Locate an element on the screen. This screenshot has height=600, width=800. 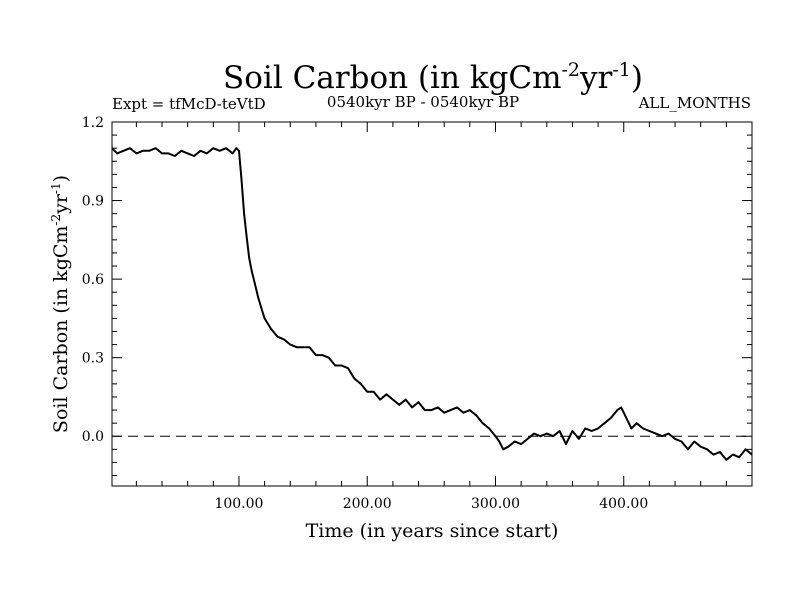
x-axis-label: Time (in years since start) is located at coordinates (432, 531).